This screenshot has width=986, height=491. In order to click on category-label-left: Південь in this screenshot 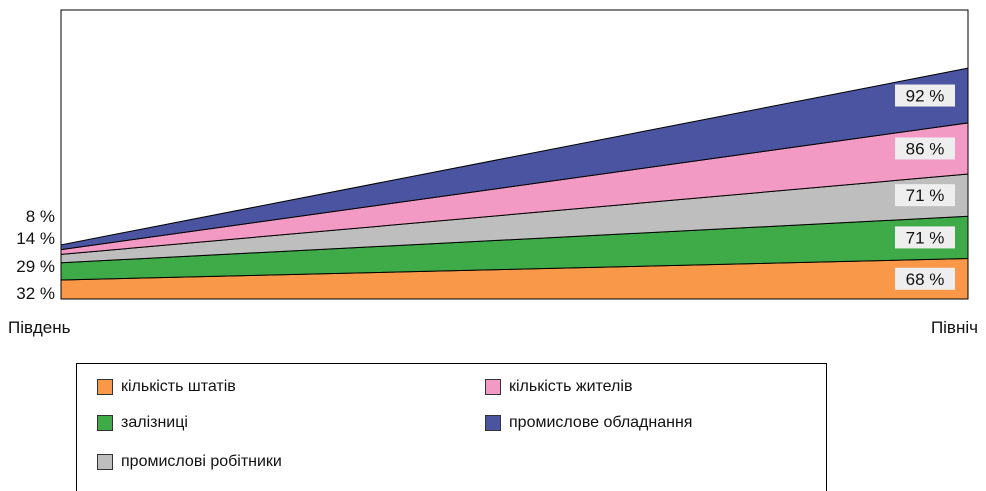, I will do `click(39, 327)`.